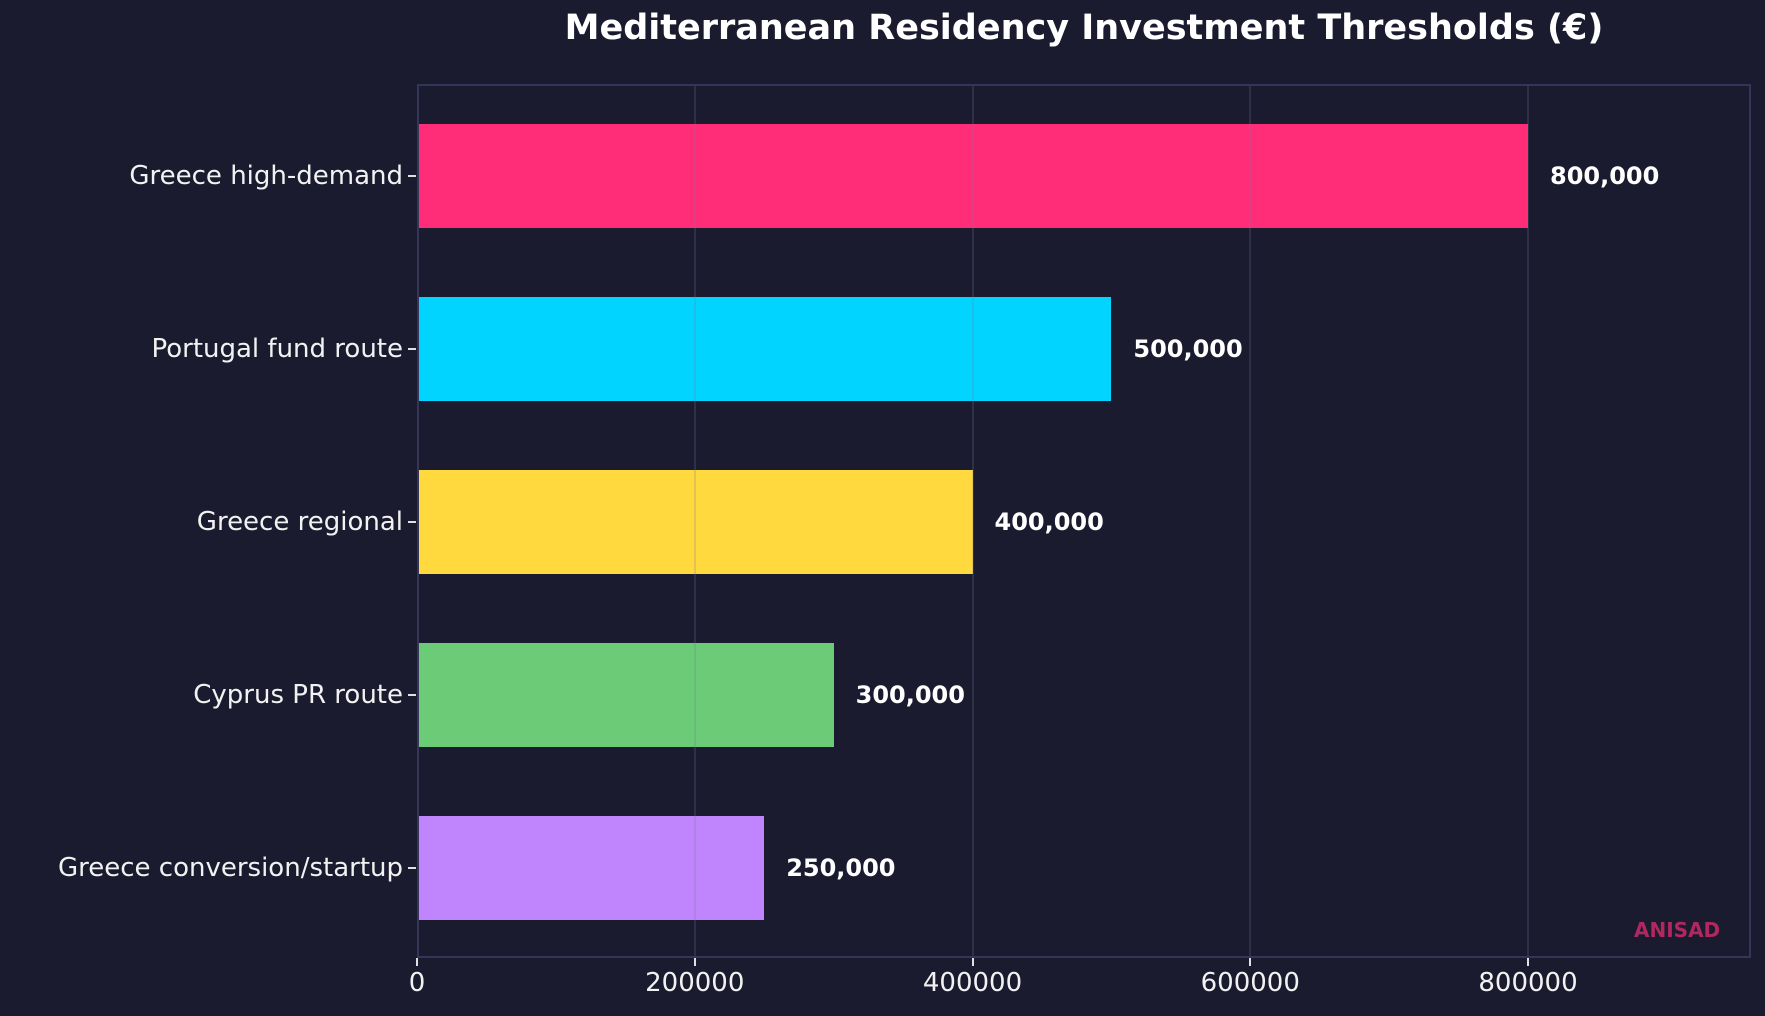 Image resolution: width=1765 pixels, height=1016 pixels. I want to click on x-tick-label: 200000, so click(695, 983).